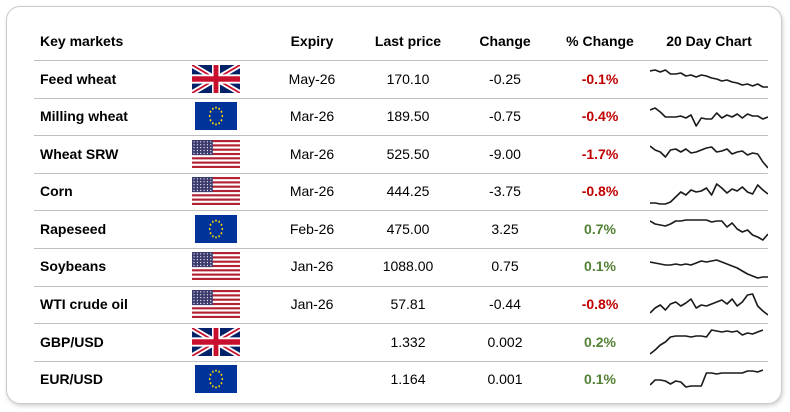 This screenshot has height=412, width=790. I want to click on change-value: -0.25, so click(505, 78).